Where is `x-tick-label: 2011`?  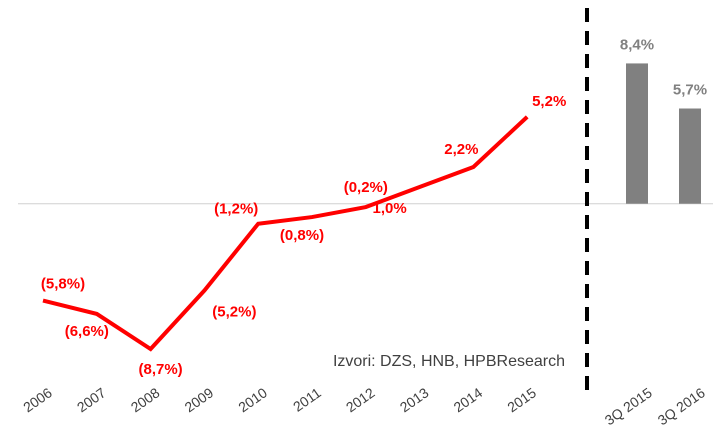 x-tick-label: 2011 is located at coordinates (307, 399).